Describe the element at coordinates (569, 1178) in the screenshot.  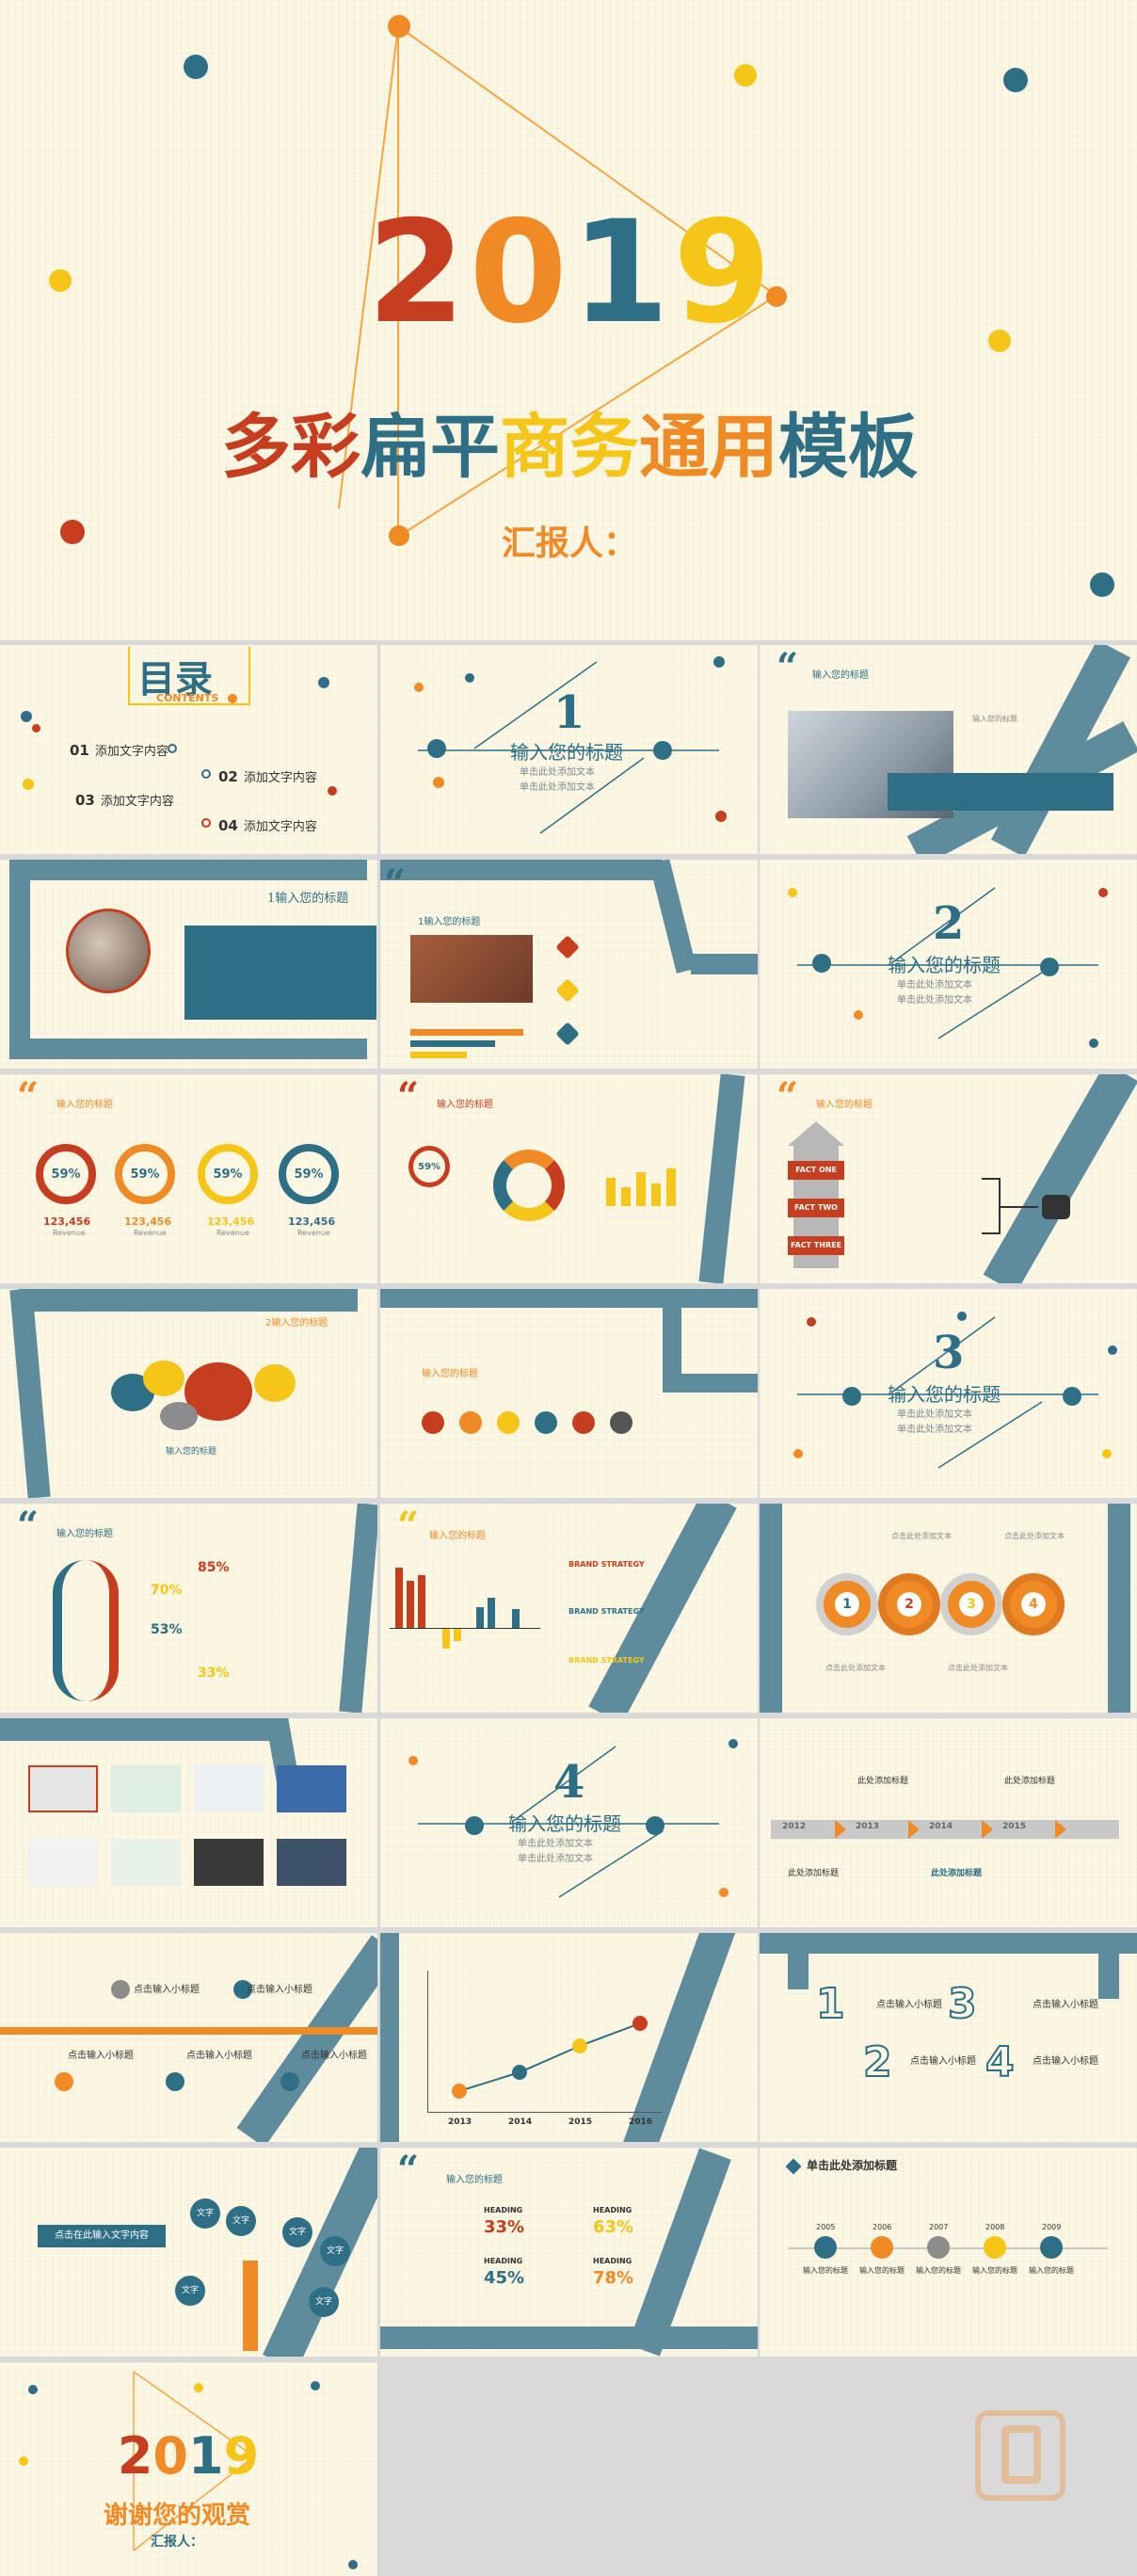
I see `donut-slide: “ 输入您的标题 59%` at that location.